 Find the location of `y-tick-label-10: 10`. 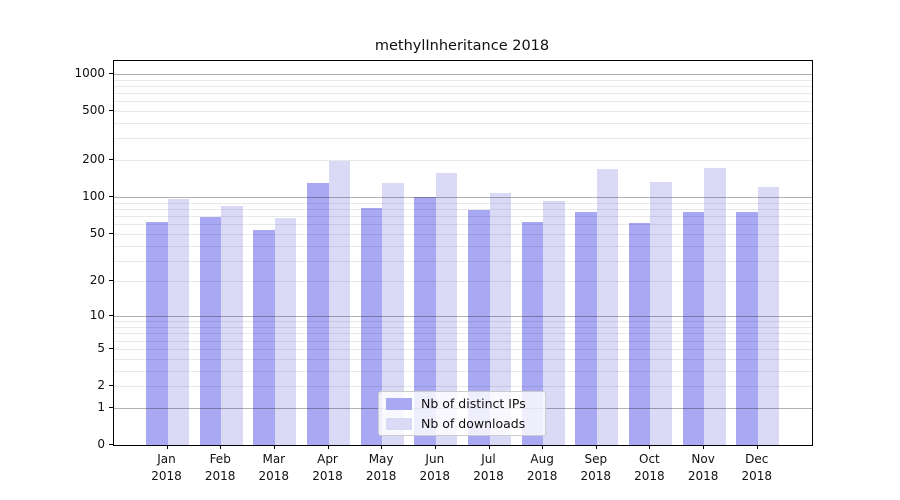

y-tick-label-10: 10 is located at coordinates (97, 315).